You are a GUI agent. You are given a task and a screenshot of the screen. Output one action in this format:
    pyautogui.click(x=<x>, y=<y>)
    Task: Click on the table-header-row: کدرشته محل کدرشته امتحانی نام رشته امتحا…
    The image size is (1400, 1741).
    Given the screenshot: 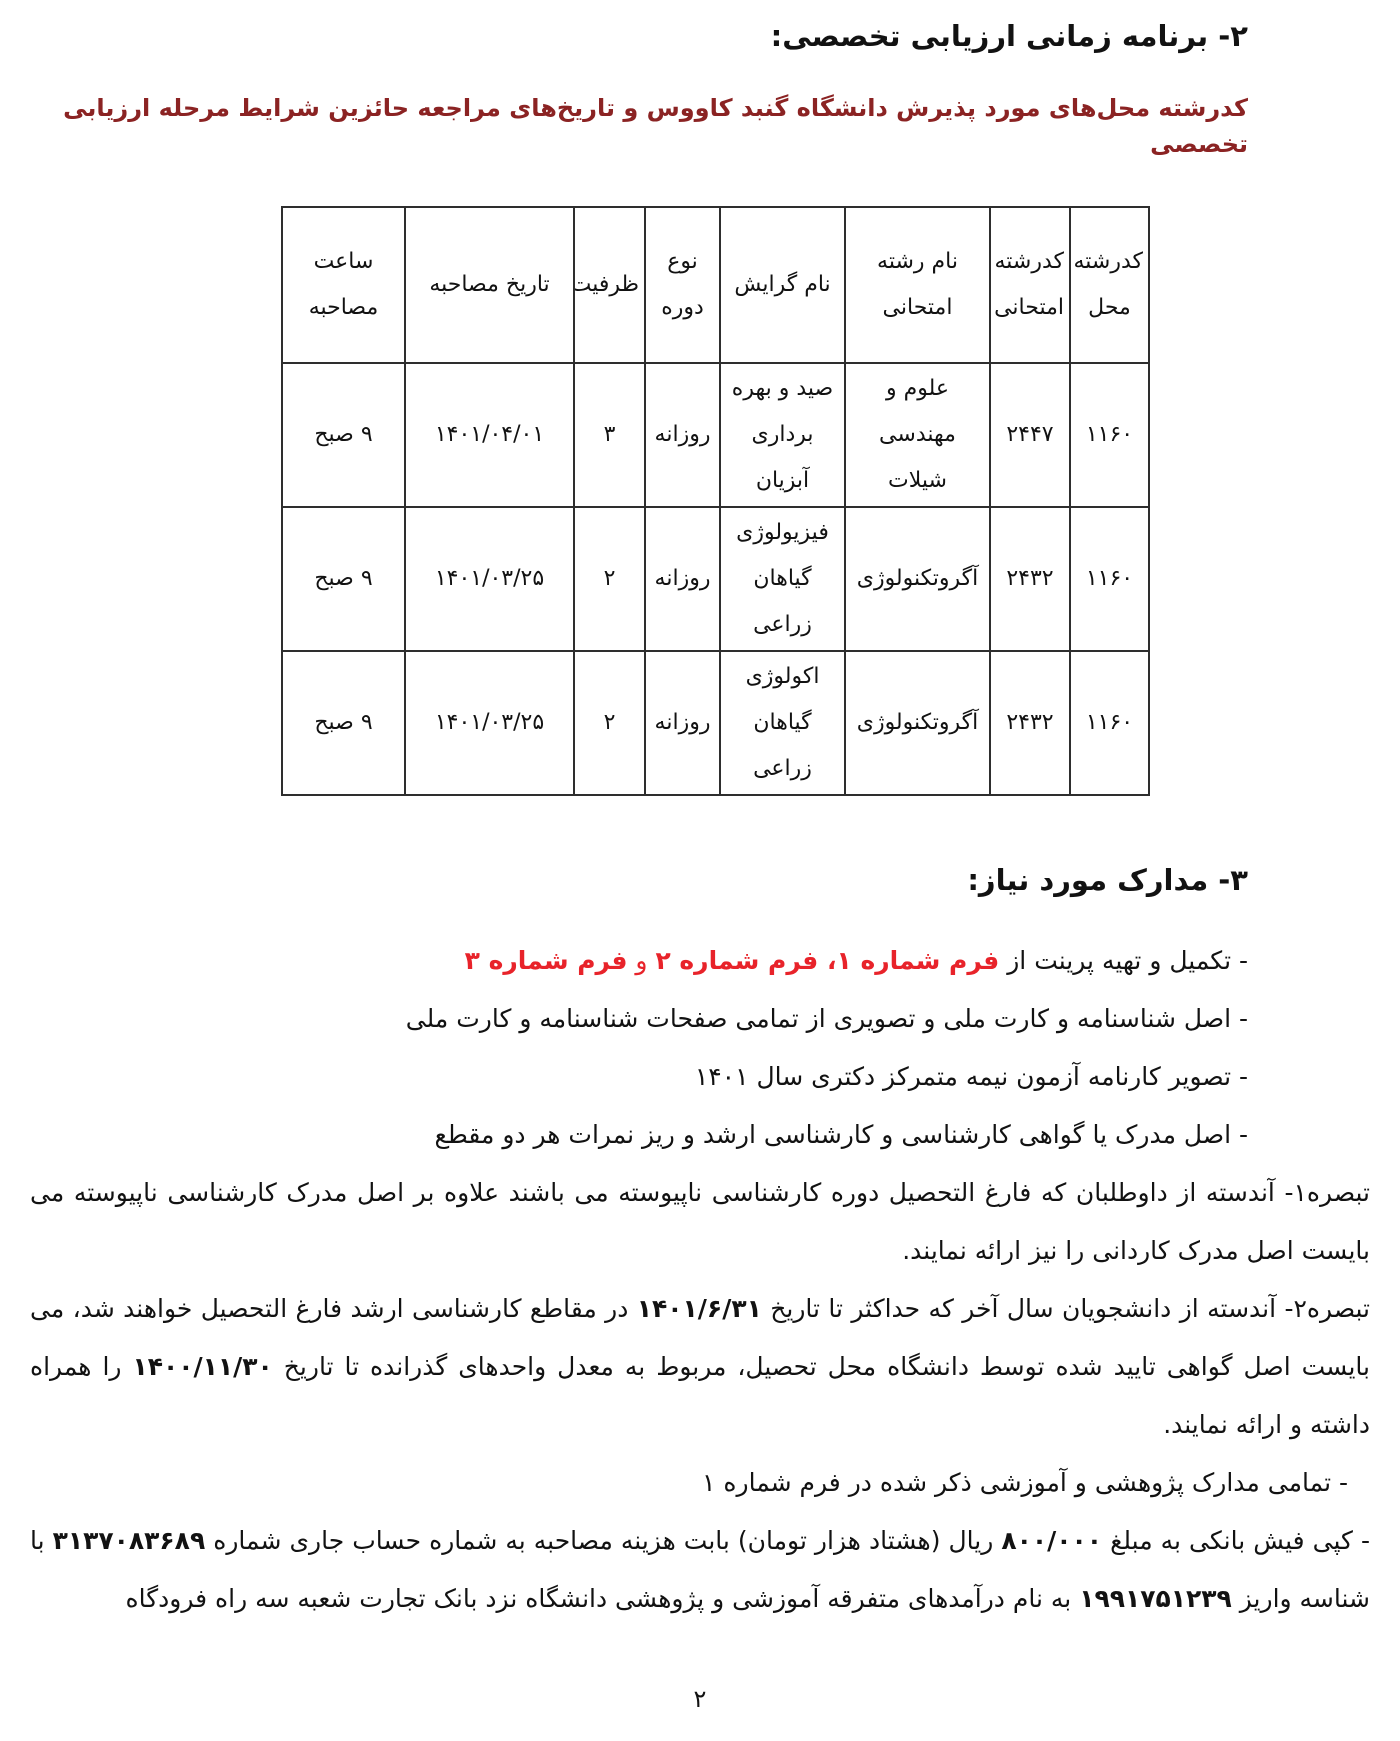 What is the action you would take?
    pyautogui.click(x=715, y=285)
    